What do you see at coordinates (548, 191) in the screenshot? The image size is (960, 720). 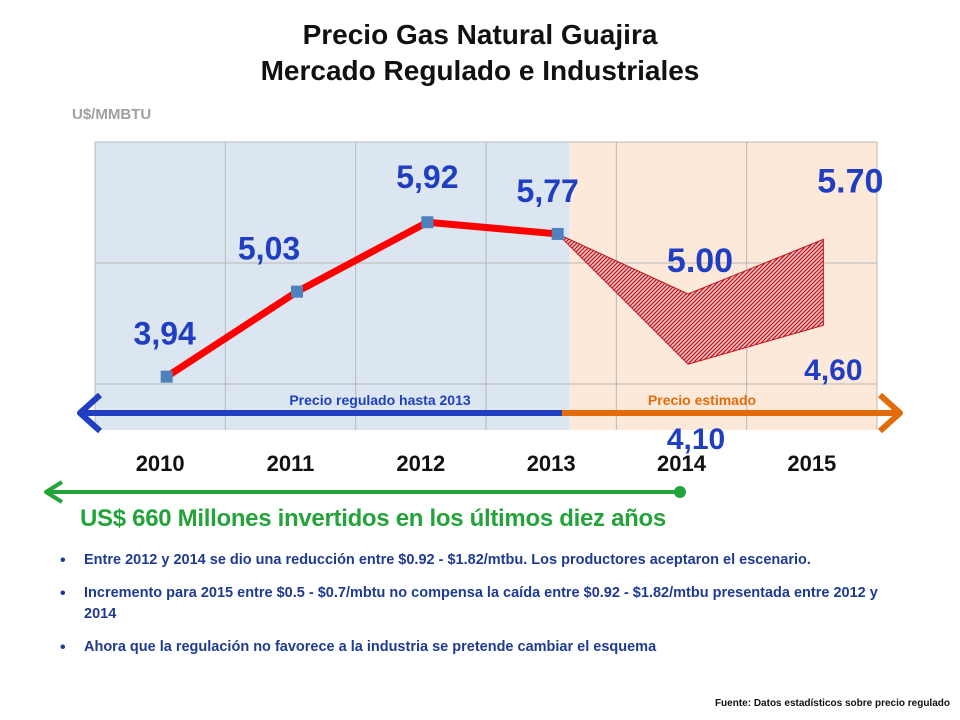 I see `data-label: 5,77` at bounding box center [548, 191].